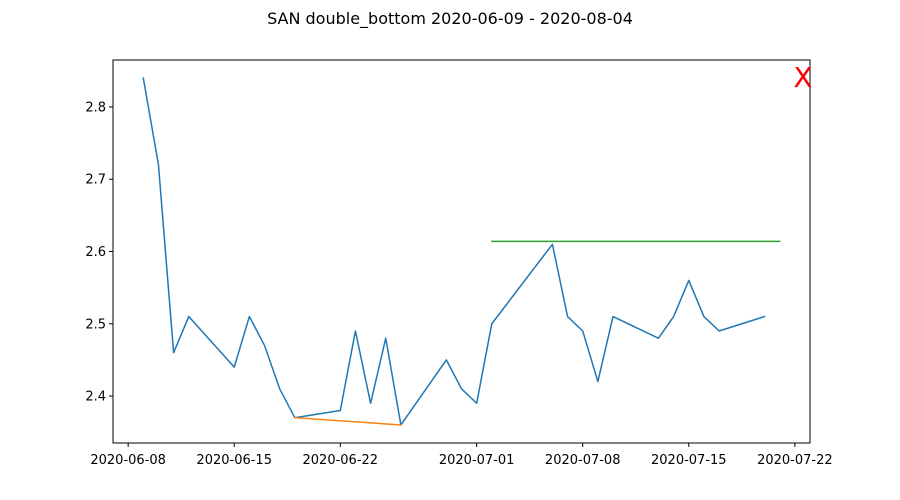  I want to click on y-tick-label-0: 2.4, so click(95, 397).